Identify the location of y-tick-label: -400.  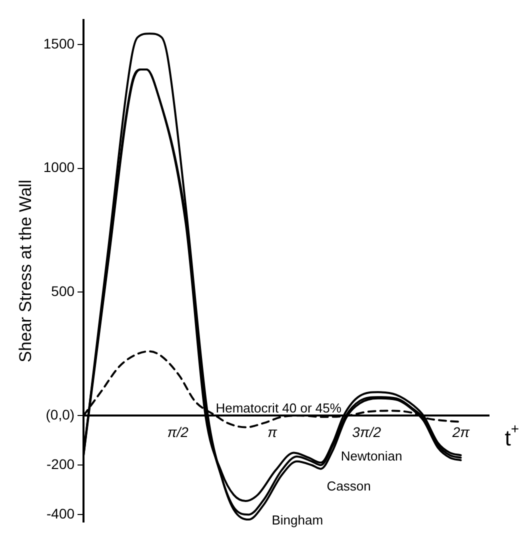
(60, 513).